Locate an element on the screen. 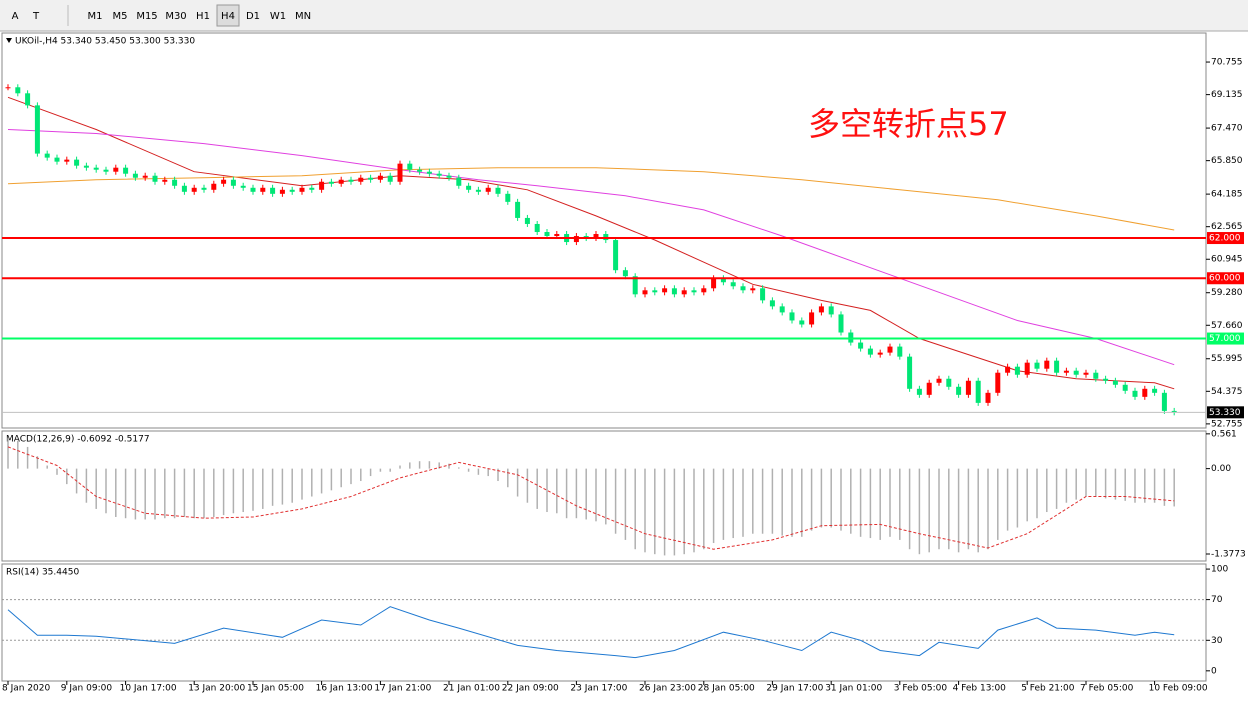 This screenshot has height=705, width=1248. x-tick-label: 10 Feb 09:00 is located at coordinates (1178, 689).